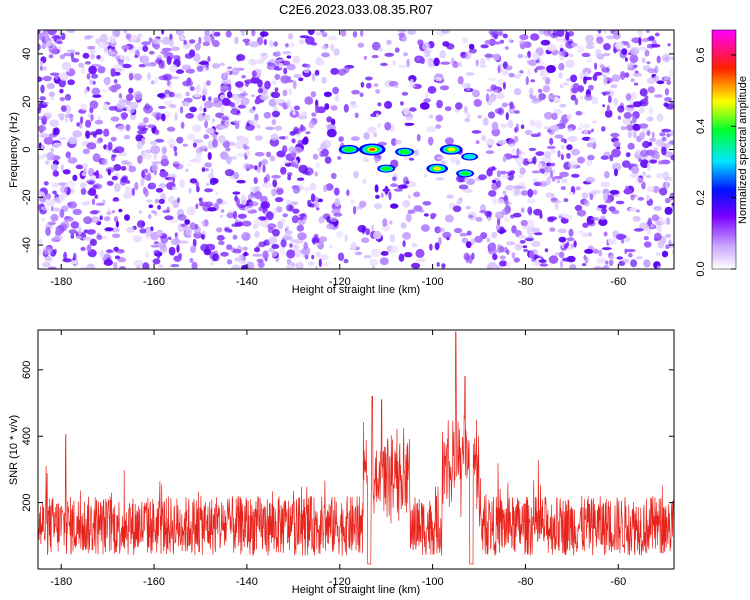 The width and height of the screenshot is (750, 600). Describe the element at coordinates (433, 582) in the screenshot. I see `snr-x-tick-label-4: -100` at that location.